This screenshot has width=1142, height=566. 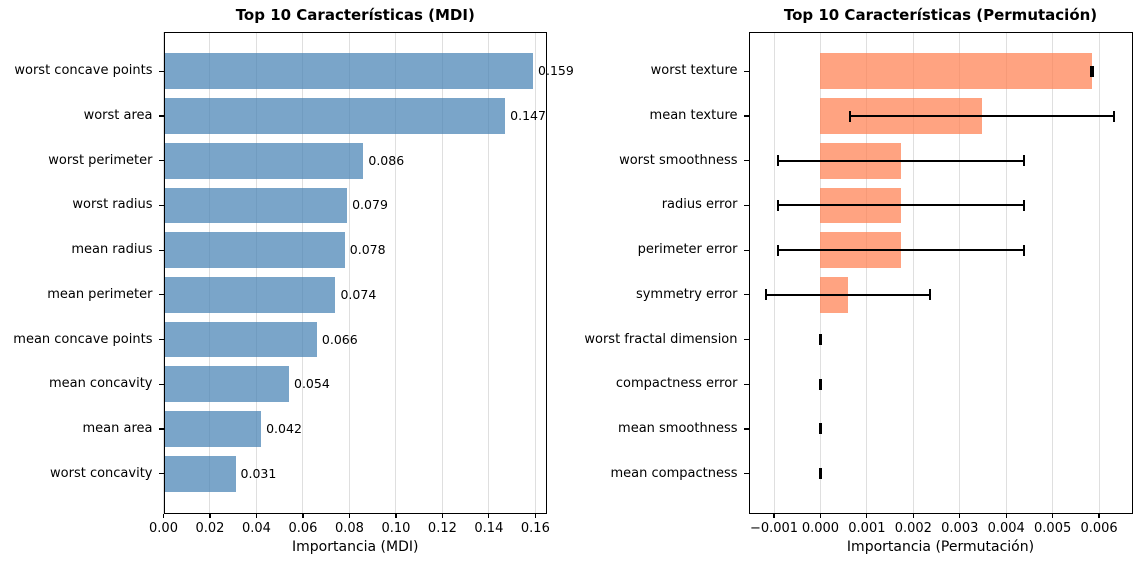 I want to click on x-axis-label: Importancia (Permutación), so click(x=940, y=547).